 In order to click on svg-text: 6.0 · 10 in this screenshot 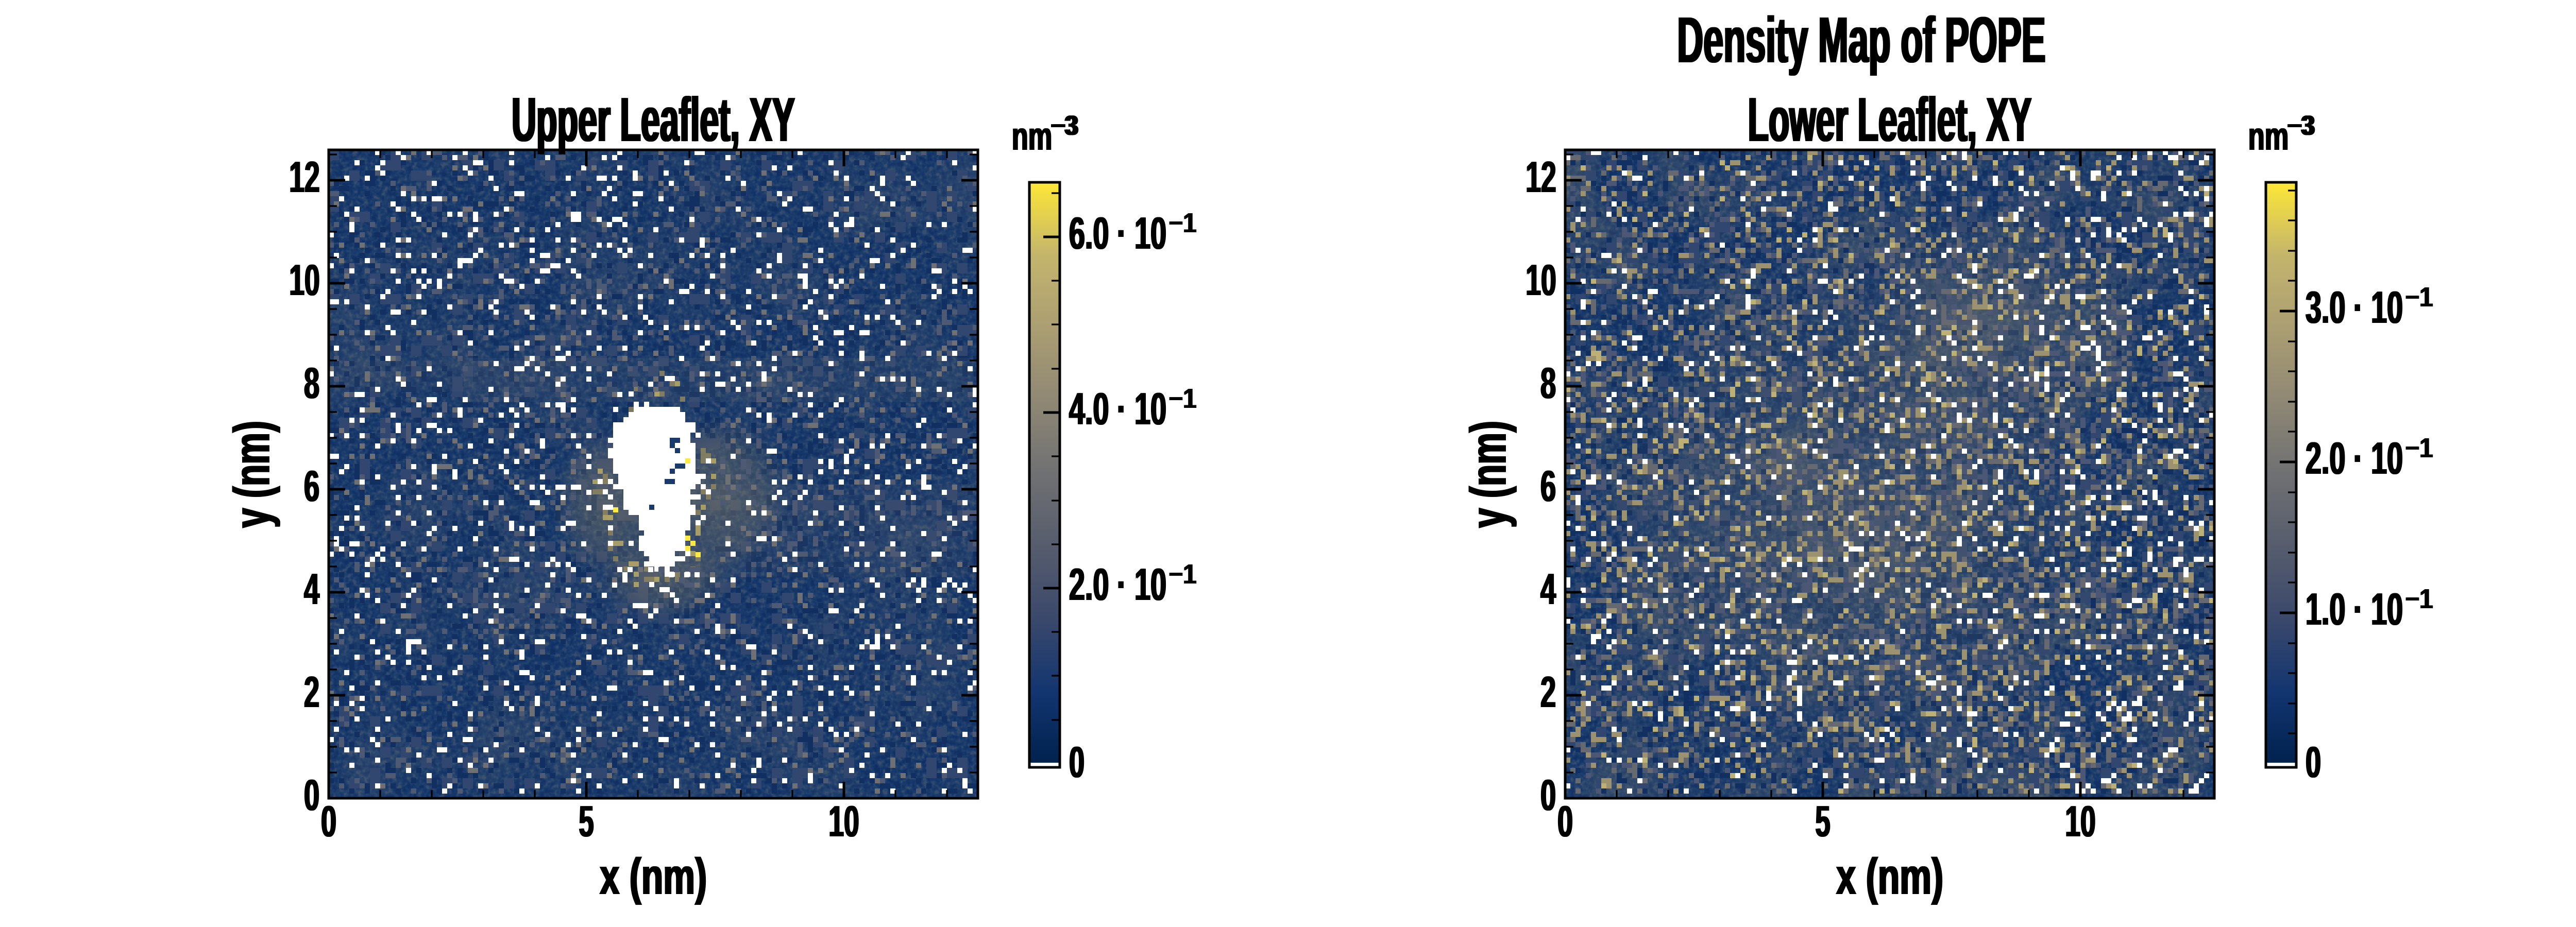, I will do `click(1119, 233)`.